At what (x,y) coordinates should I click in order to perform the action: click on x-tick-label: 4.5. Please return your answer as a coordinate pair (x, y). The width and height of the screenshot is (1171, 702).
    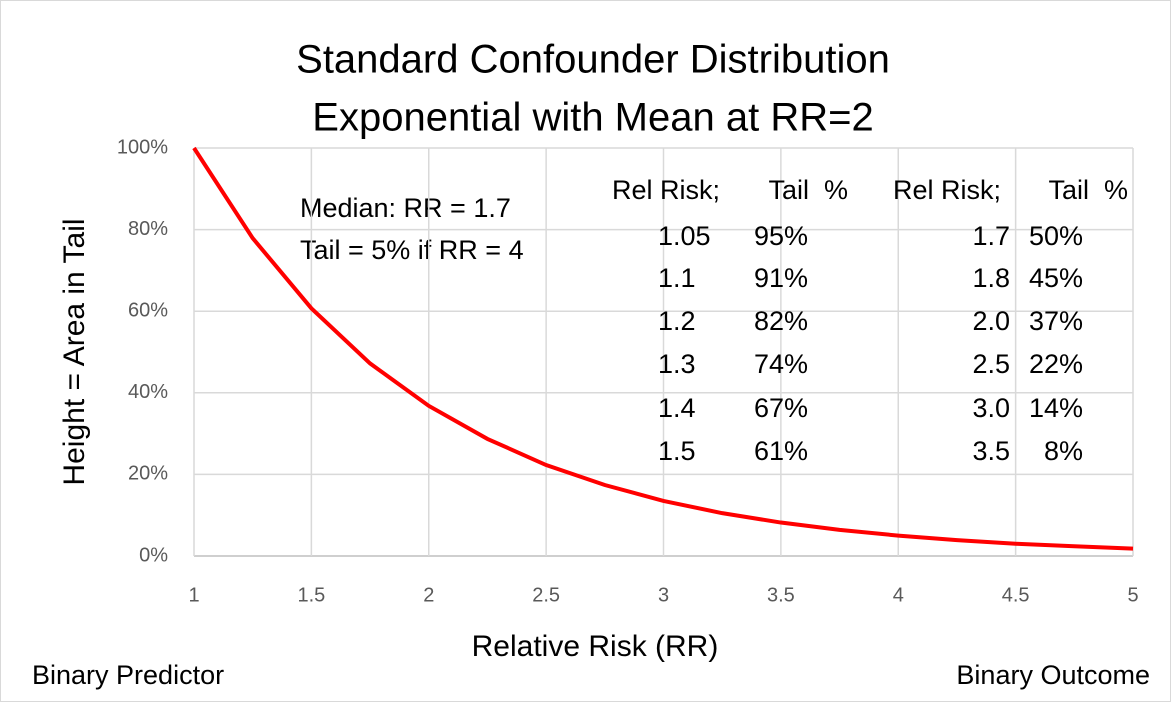
    Looking at the image, I should click on (1016, 595).